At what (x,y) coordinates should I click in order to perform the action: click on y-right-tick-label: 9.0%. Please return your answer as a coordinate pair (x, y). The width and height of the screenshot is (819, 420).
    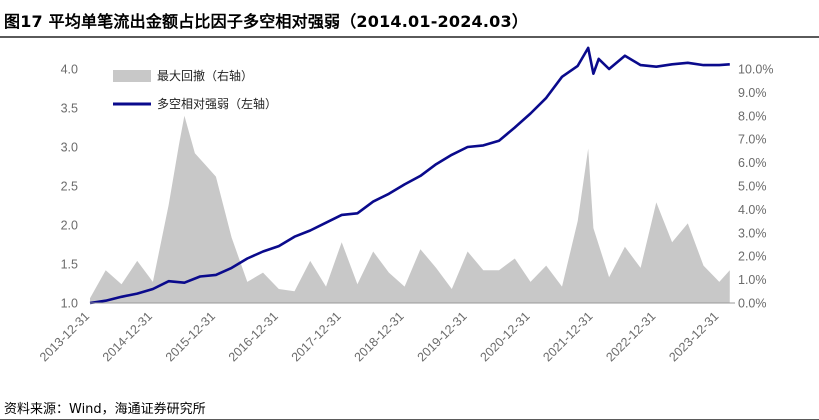
    Looking at the image, I should click on (752, 93).